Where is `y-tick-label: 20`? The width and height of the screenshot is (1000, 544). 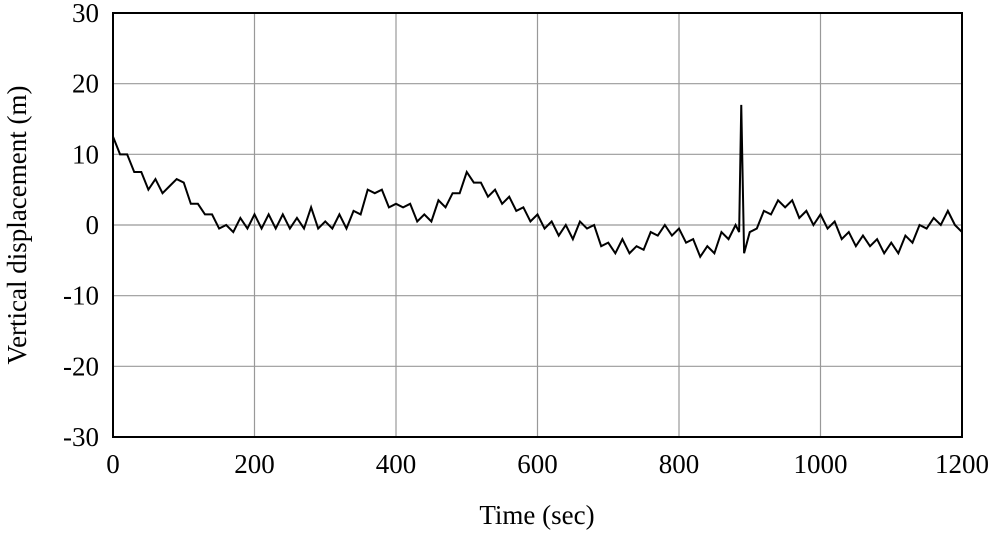 y-tick-label: 20 is located at coordinates (85, 84).